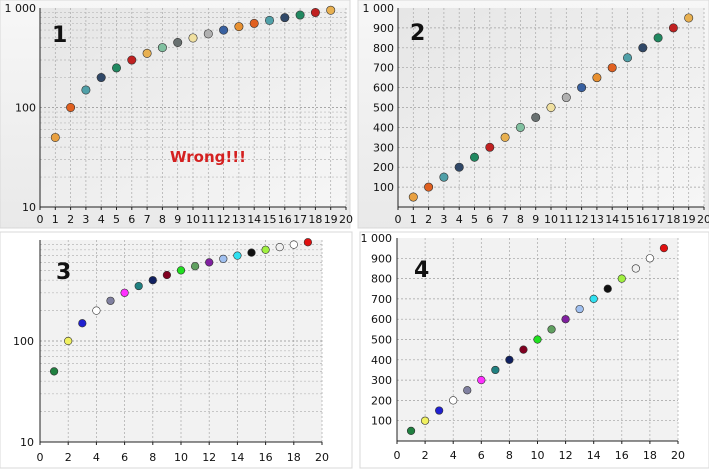  Describe the element at coordinates (489, 219) in the screenshot. I see `x-tick-label: 6` at that location.